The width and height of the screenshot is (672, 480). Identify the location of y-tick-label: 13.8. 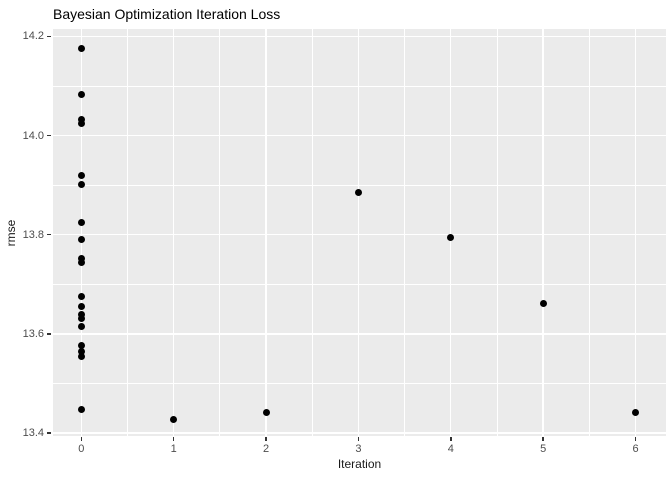
(33, 234).